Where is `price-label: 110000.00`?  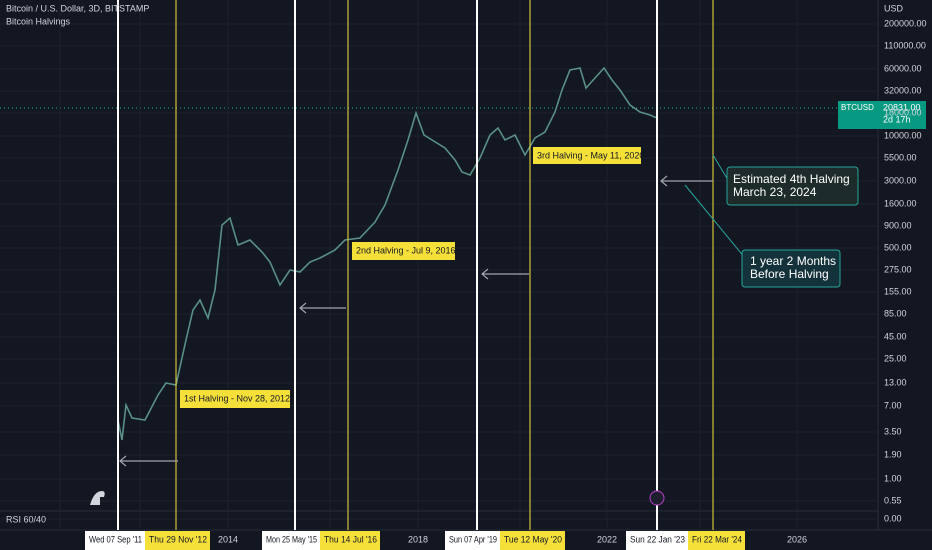 price-label: 110000.00 is located at coordinates (905, 45).